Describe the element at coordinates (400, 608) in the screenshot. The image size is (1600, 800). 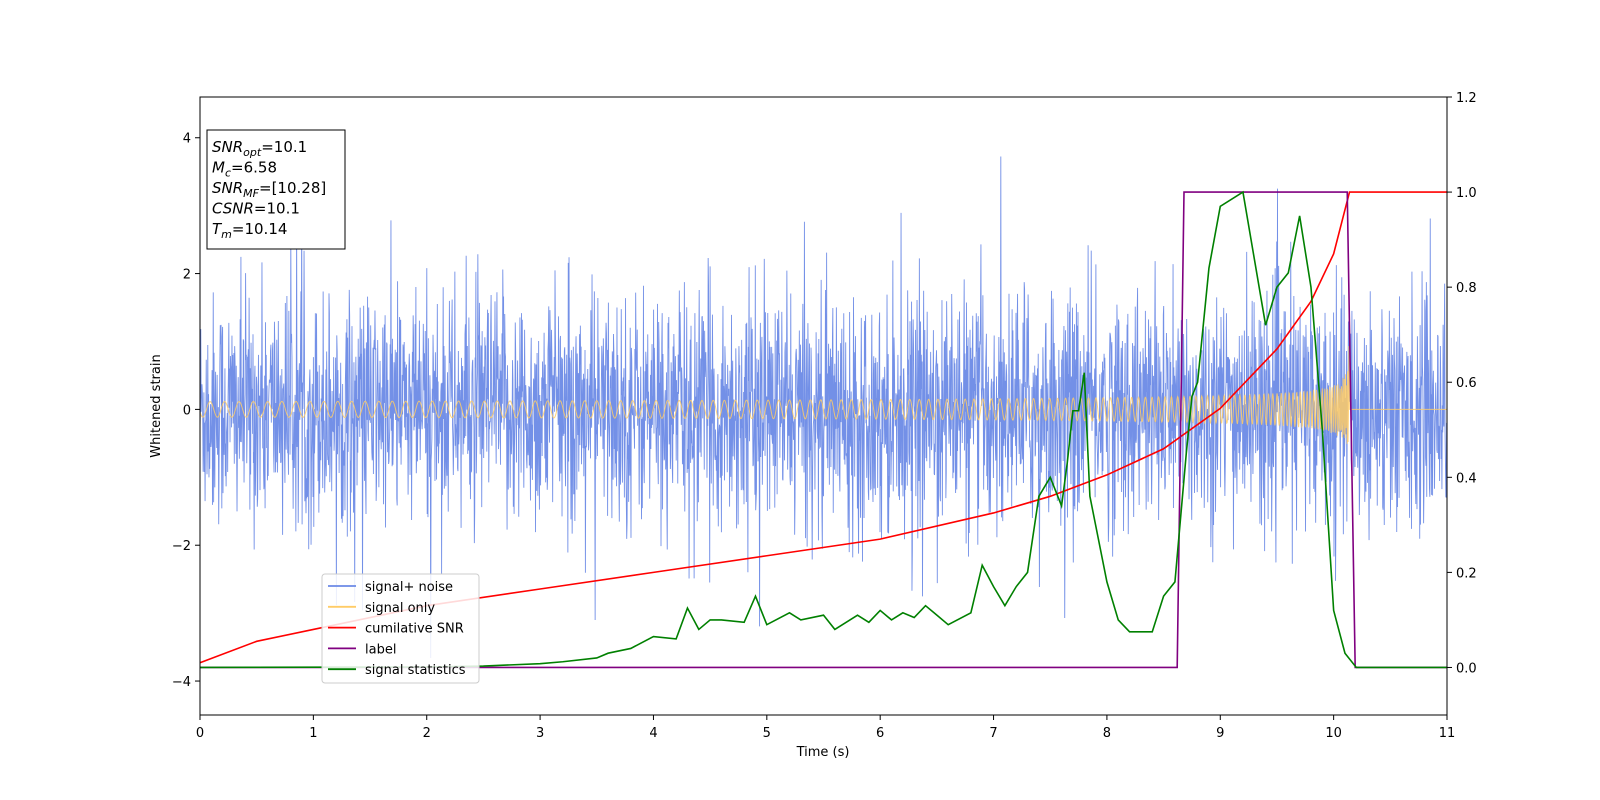
I see `legend-label-text: signal only` at that location.